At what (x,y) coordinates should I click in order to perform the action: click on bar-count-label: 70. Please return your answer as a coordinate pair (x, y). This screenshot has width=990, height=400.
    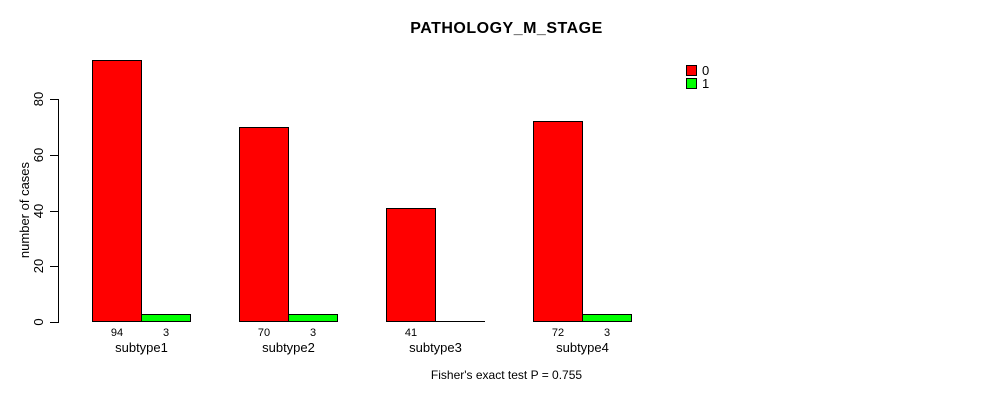
    Looking at the image, I should click on (264, 333).